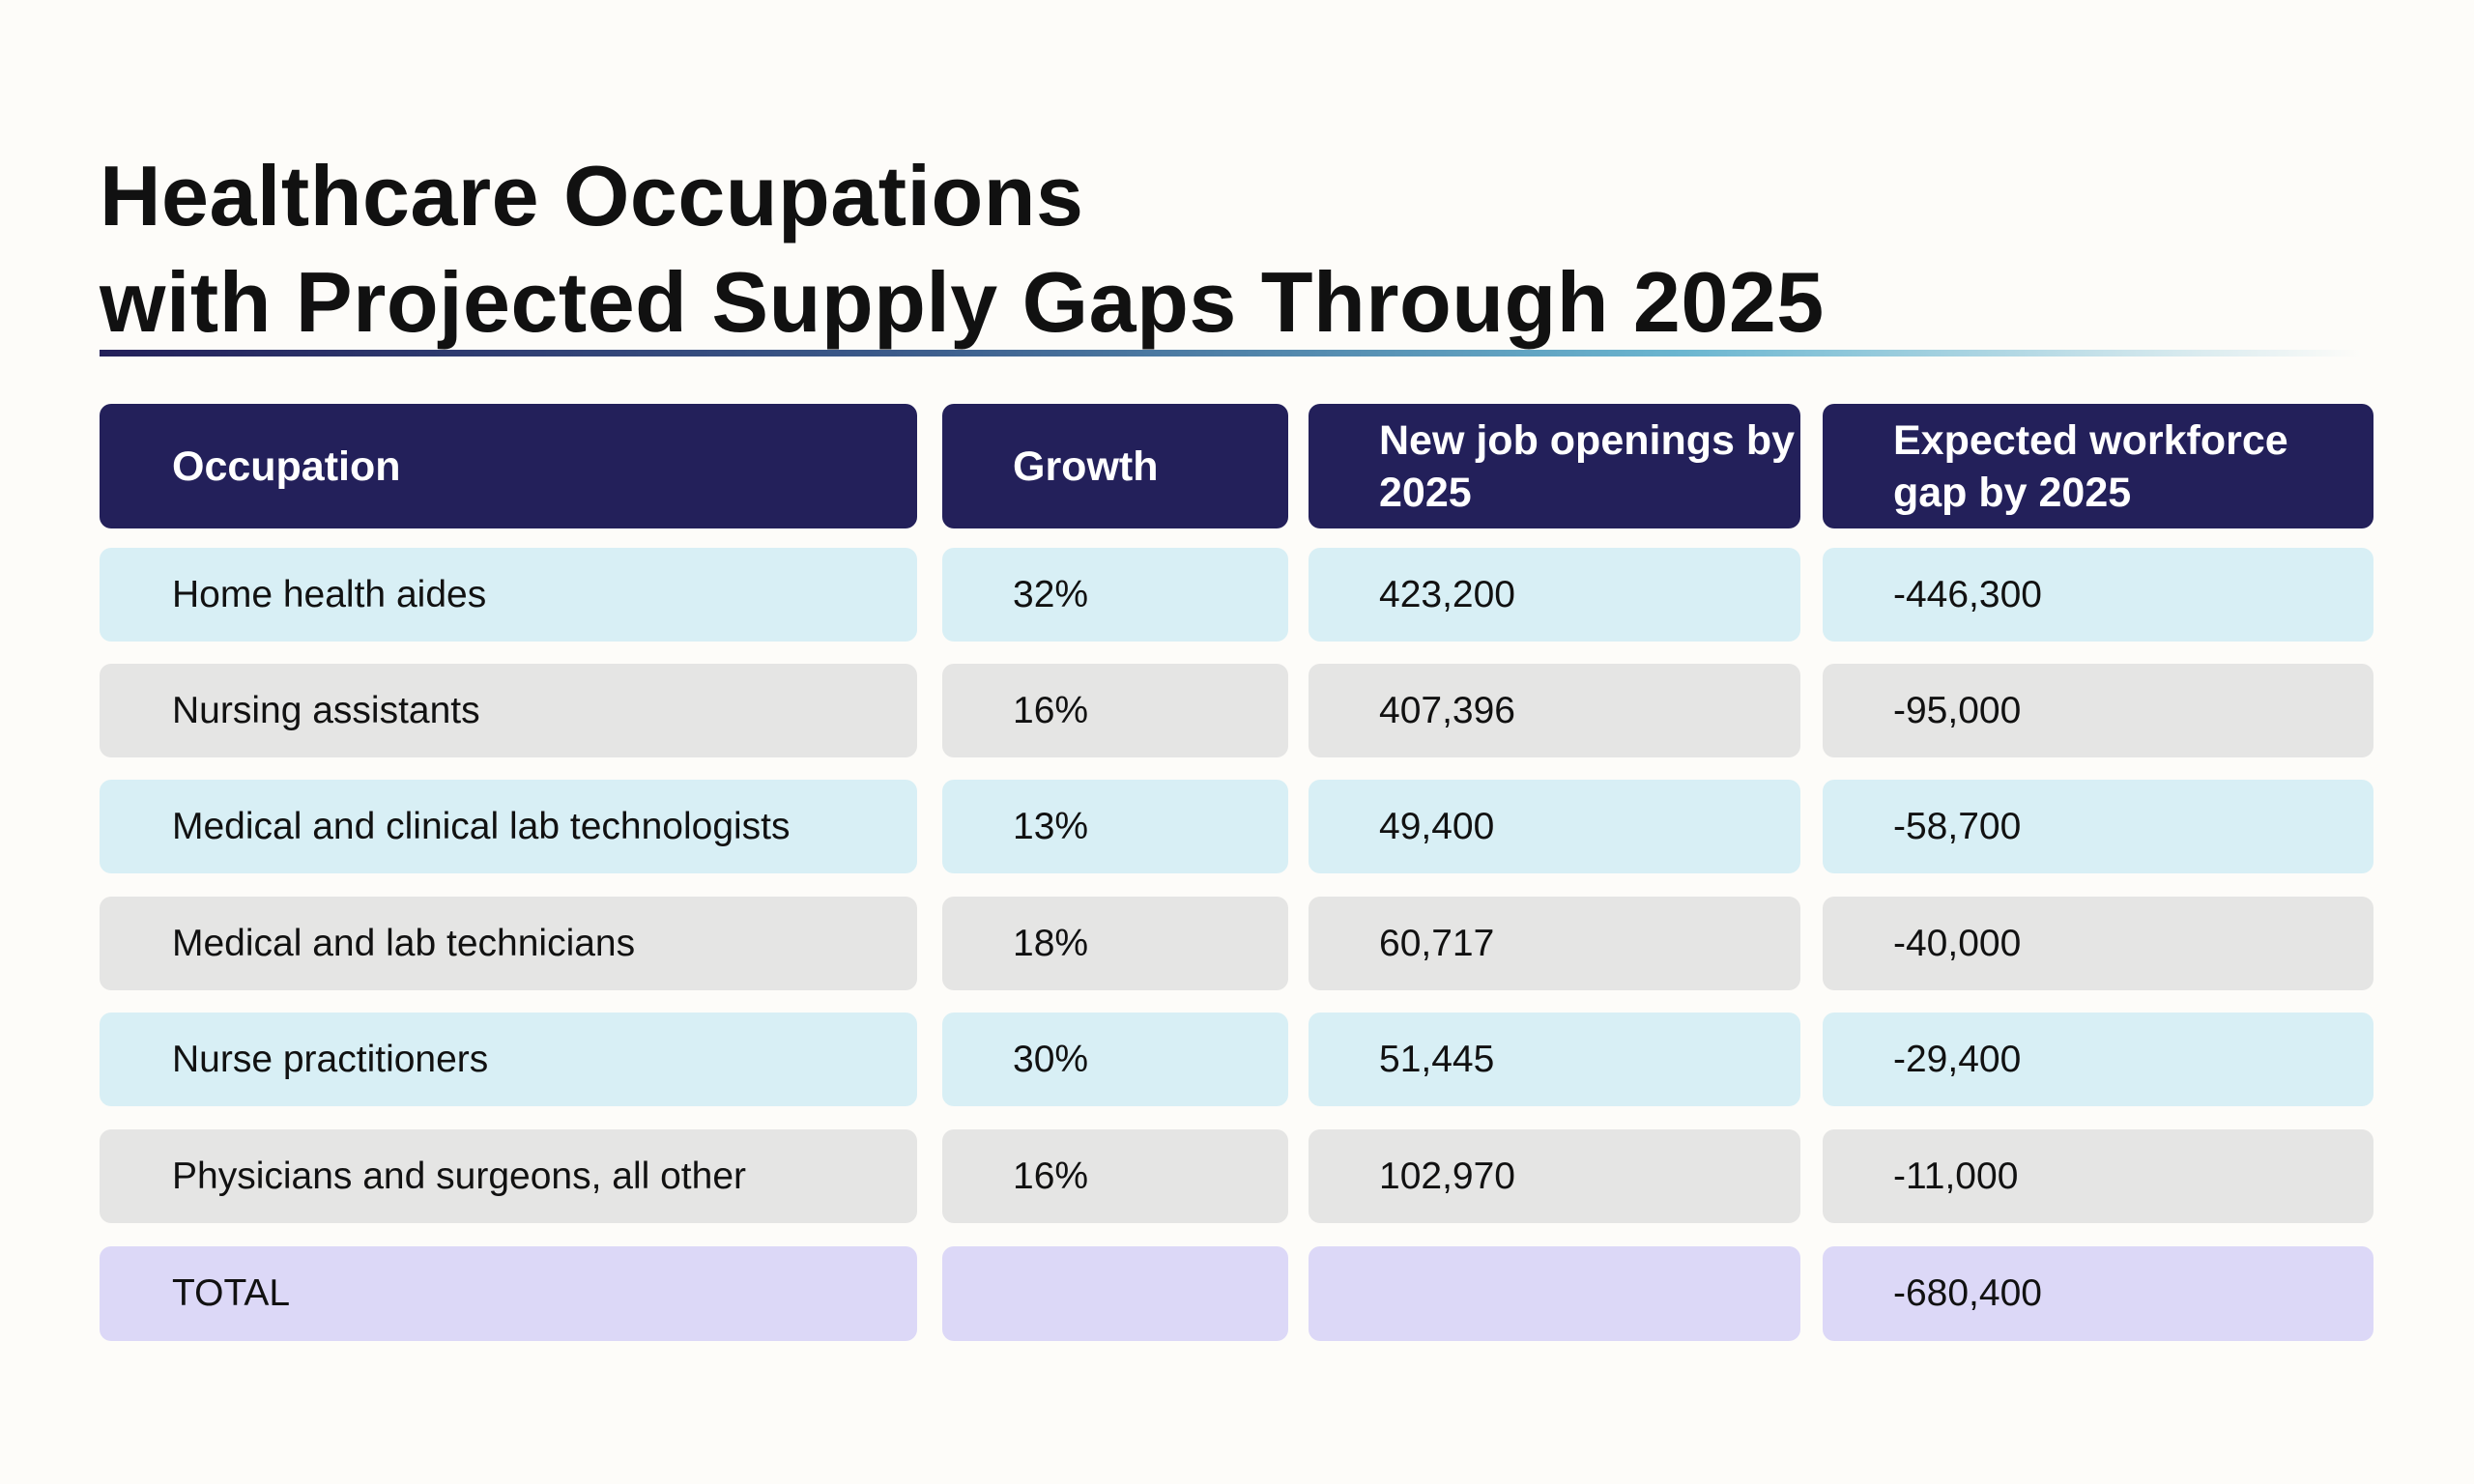 Image resolution: width=2474 pixels, height=1484 pixels. Describe the element at coordinates (1437, 1059) in the screenshot. I see `table-cell-text: 51,445` at that location.